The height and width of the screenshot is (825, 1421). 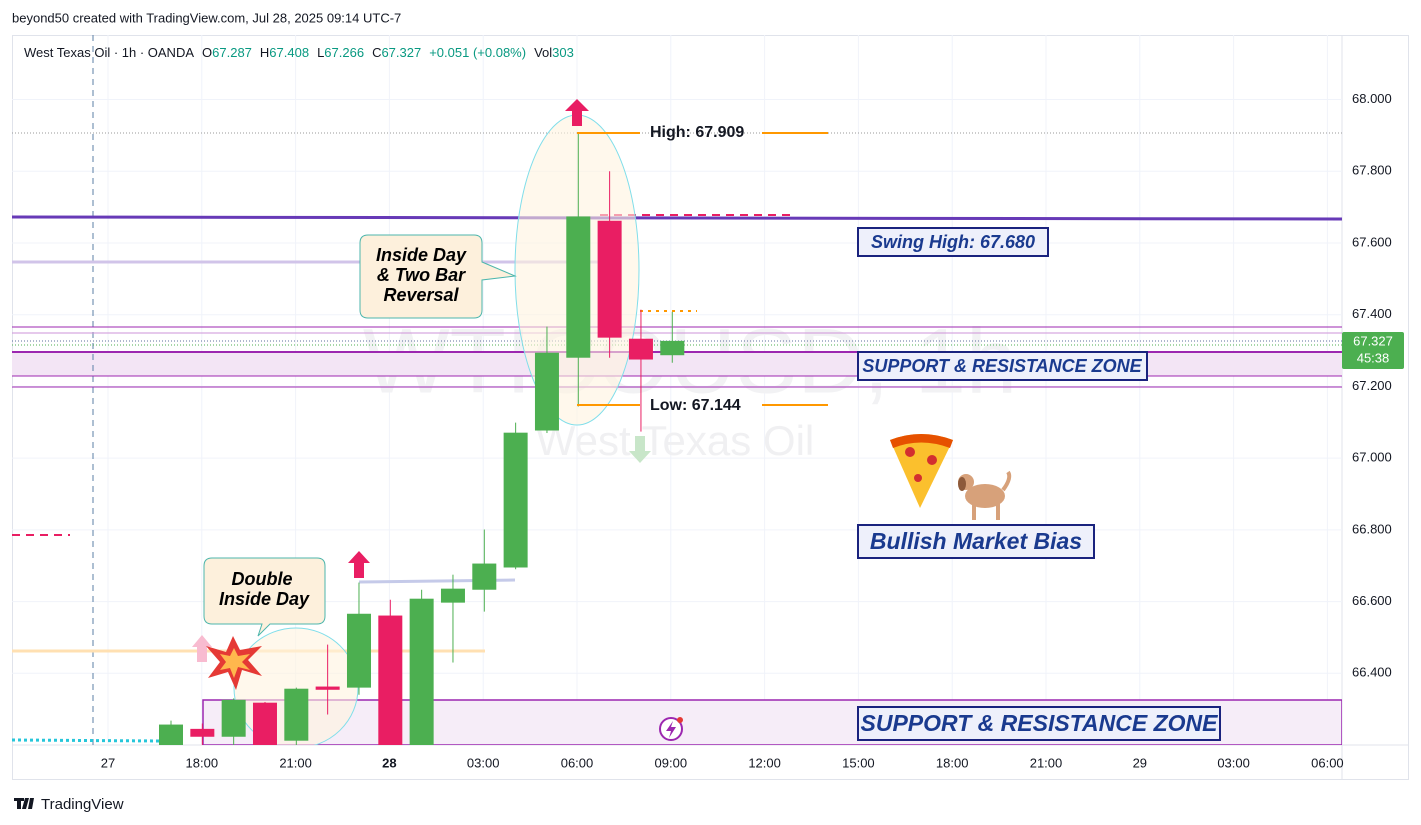 I want to click on x-tick-label: 12:00, so click(x=764, y=762).